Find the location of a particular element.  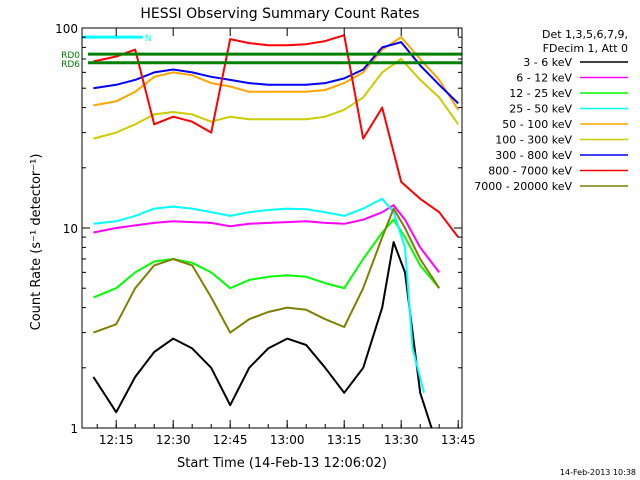

legend-label: 7000 - 20000 keV is located at coordinates (523, 186).